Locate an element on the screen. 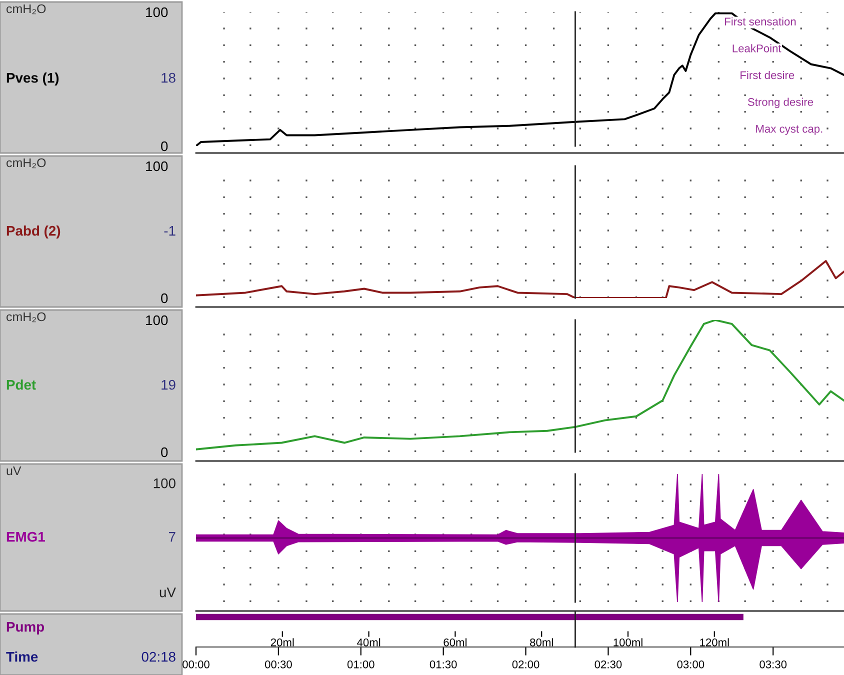 The width and height of the screenshot is (844, 675). text: Time is located at coordinates (22, 657).